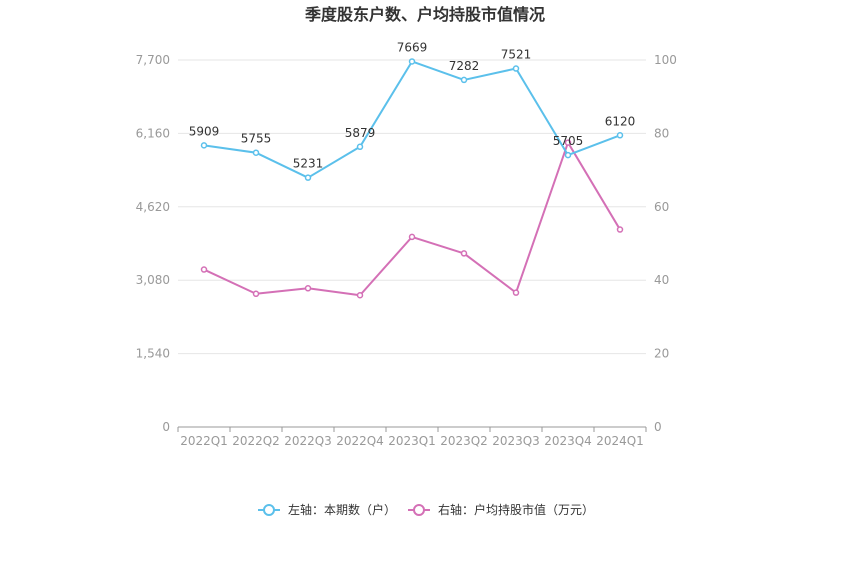 The width and height of the screenshot is (850, 574). What do you see at coordinates (665, 60) in the screenshot?
I see `y-right-tick-label: 100` at bounding box center [665, 60].